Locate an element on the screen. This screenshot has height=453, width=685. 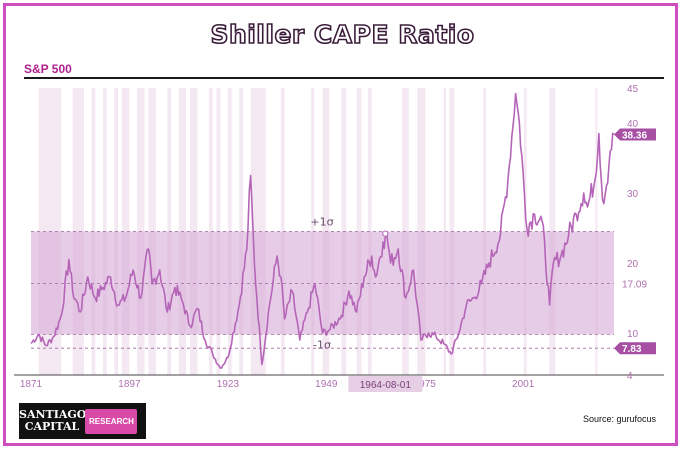
x-tick-label: 2001 is located at coordinates (523, 384).